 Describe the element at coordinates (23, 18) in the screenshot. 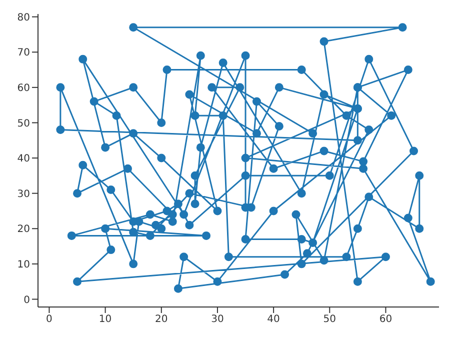

I see `y-tick-label: 80` at that location.